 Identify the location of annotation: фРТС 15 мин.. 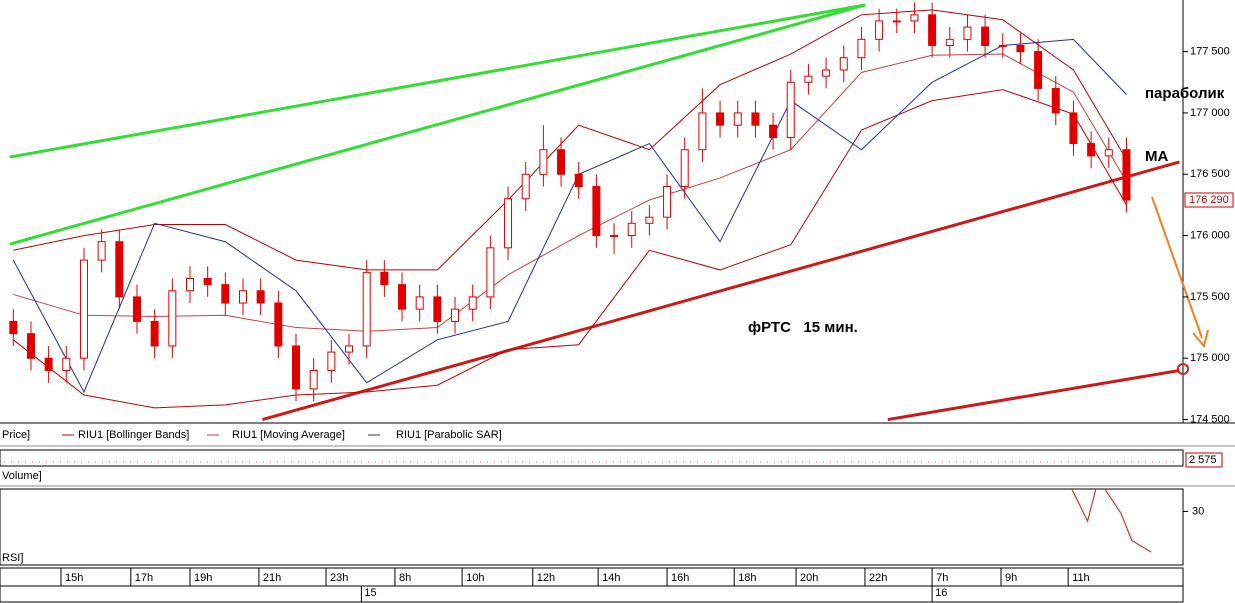
(803, 327).